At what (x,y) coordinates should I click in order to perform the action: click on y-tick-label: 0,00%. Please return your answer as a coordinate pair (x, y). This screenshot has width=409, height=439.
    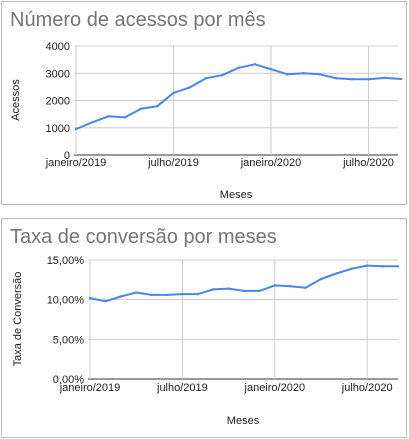
    Looking at the image, I should click on (68, 380).